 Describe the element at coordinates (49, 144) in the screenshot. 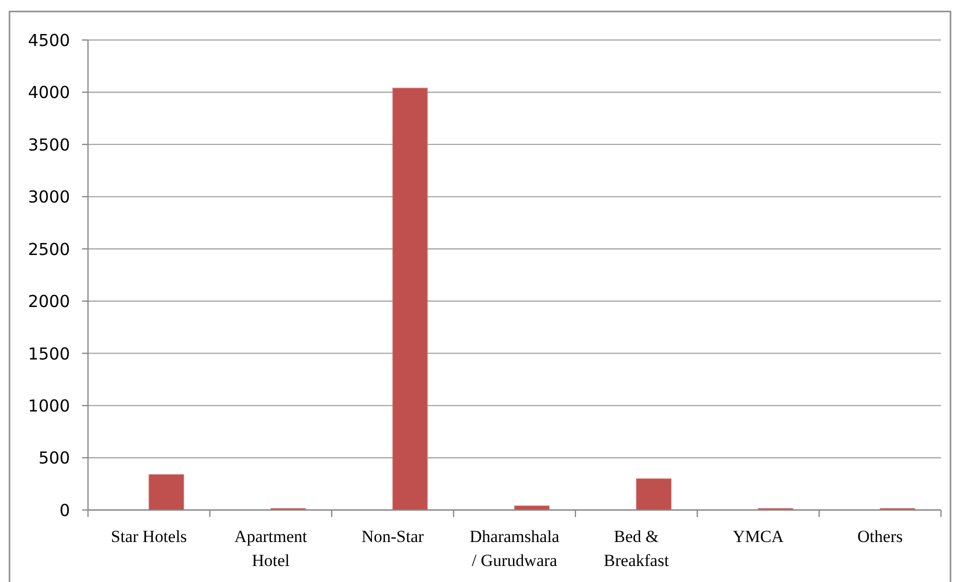

I see `y-tick-label: 3500` at that location.